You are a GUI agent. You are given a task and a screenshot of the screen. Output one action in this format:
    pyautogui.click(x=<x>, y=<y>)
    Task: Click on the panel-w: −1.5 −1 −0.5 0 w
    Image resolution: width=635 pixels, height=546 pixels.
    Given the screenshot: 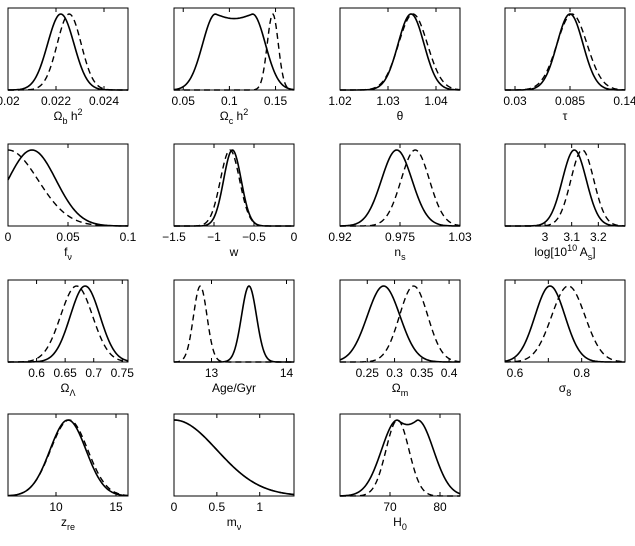 What is the action you would take?
    pyautogui.click(x=230, y=201)
    